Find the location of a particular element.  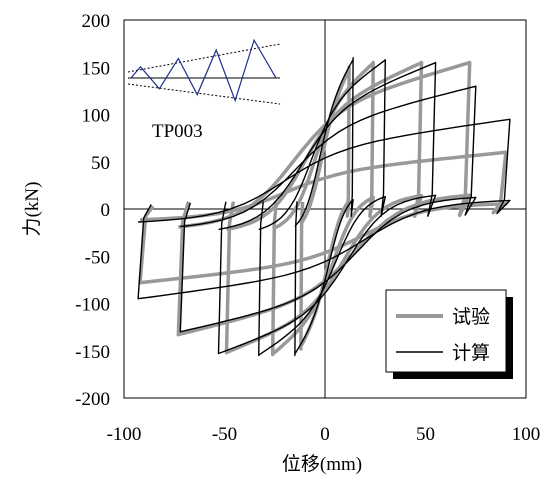

legend-label-test: 试验 is located at coordinates (471, 317).